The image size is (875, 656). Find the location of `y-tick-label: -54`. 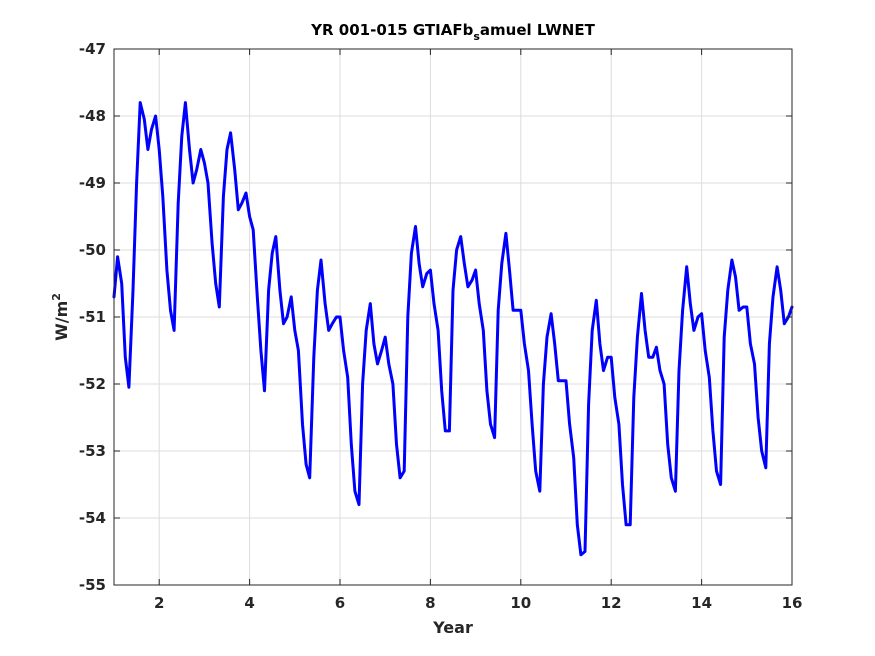

y-tick-label: -54 is located at coordinates (92, 518).